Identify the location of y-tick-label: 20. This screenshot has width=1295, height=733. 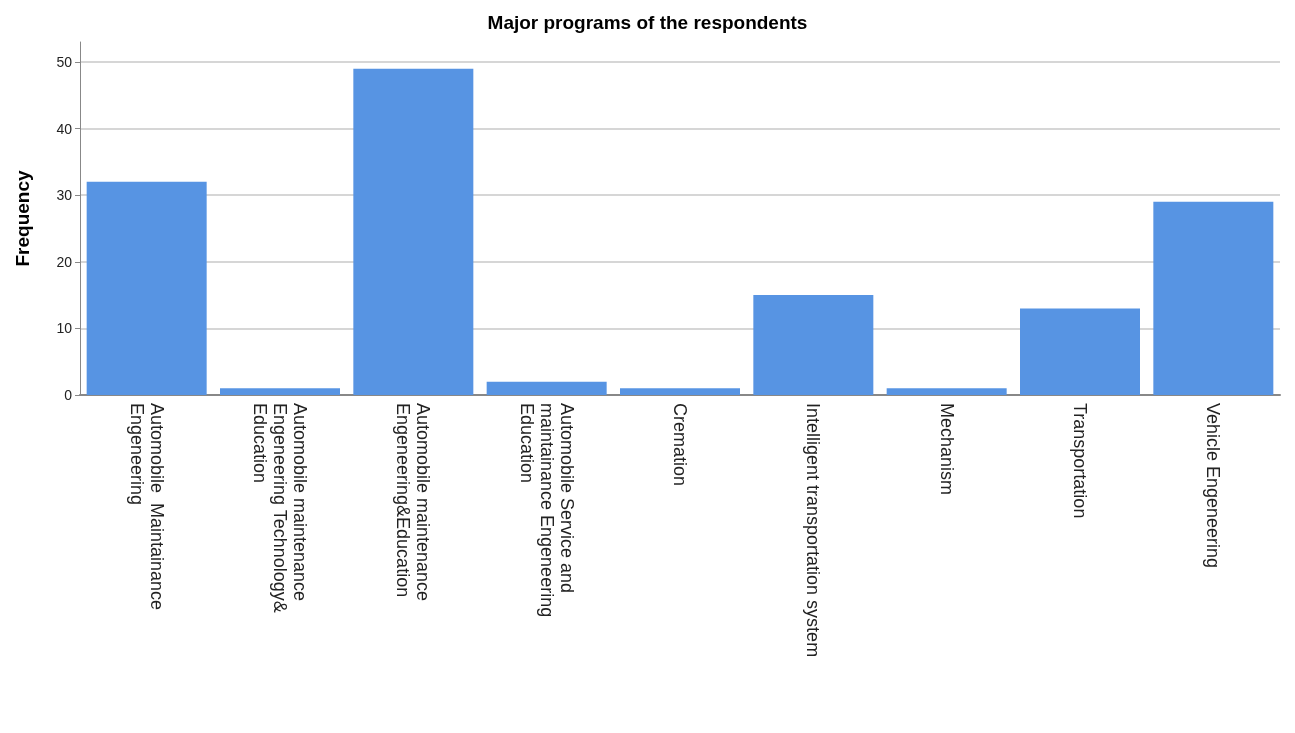
(64, 261).